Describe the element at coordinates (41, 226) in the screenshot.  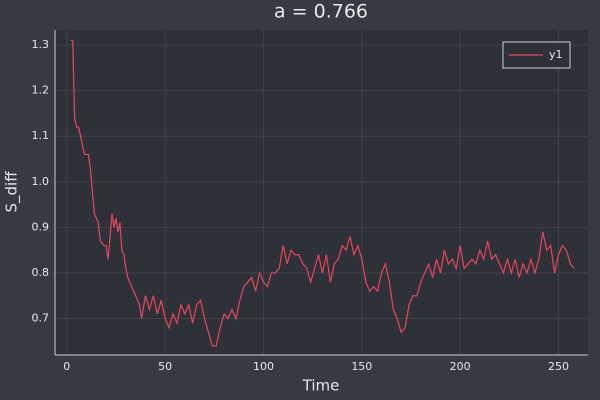
I see `y-tick-label: 0.9` at that location.